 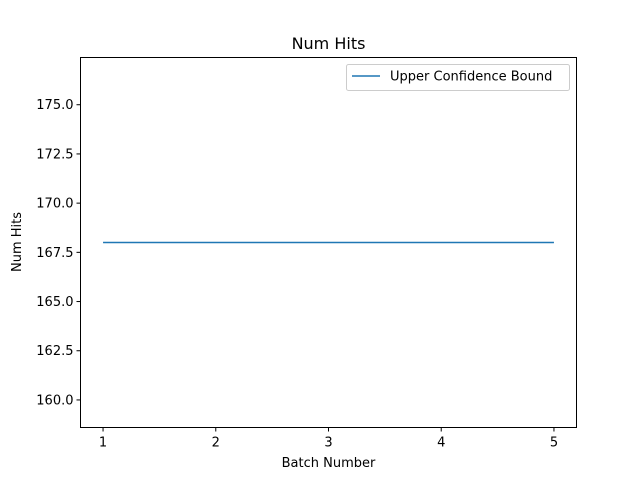 I want to click on chart-title: Num Hits, so click(x=329, y=43).